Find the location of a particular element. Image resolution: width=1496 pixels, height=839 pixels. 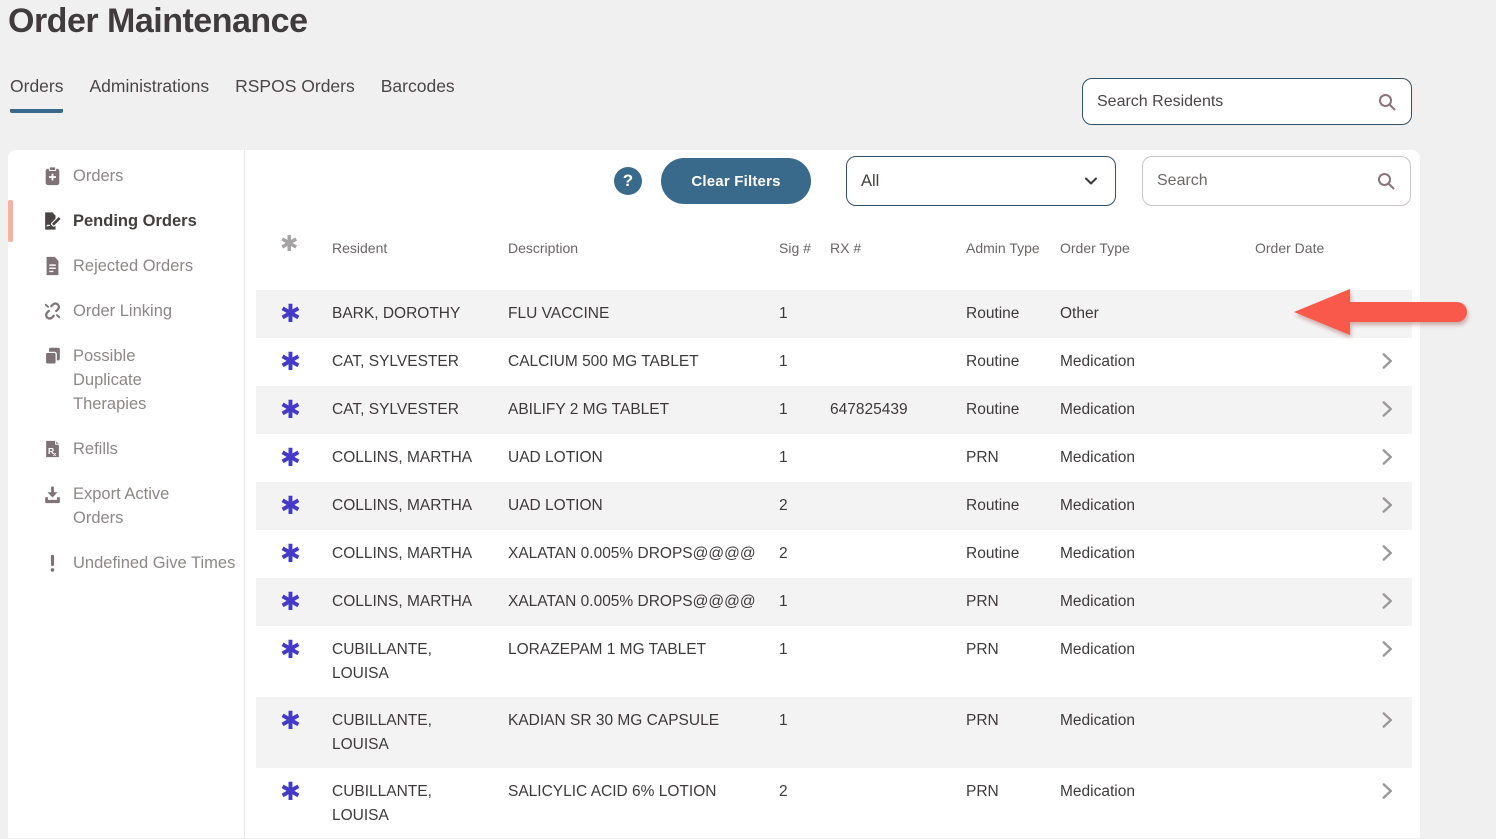

resident-cell: BARK, DOROTHY is located at coordinates (396, 313).